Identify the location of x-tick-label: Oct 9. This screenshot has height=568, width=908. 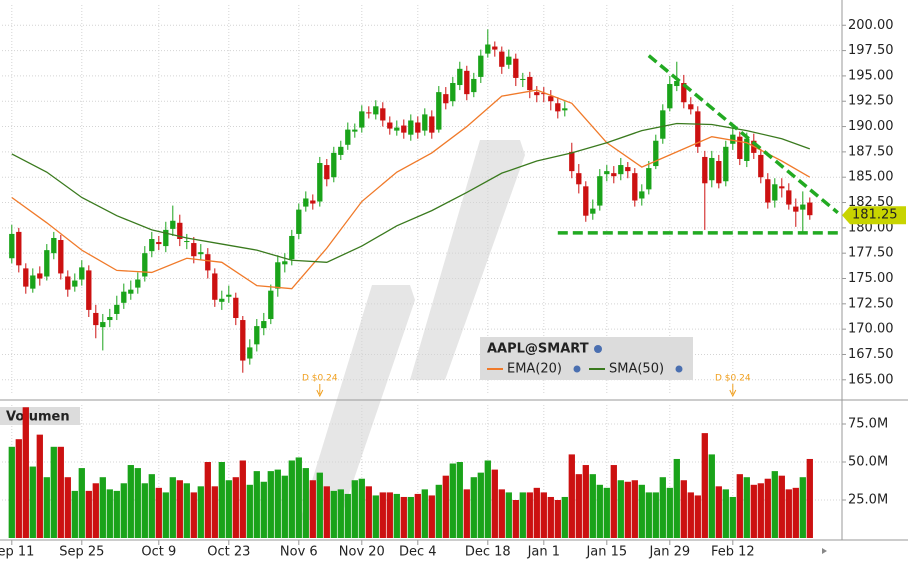
(158, 552).